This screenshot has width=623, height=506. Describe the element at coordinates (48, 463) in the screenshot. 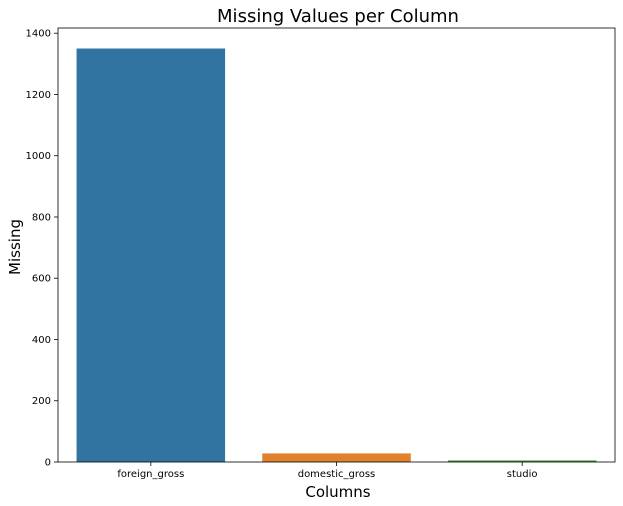

I see `y-tick-label: 0` at that location.